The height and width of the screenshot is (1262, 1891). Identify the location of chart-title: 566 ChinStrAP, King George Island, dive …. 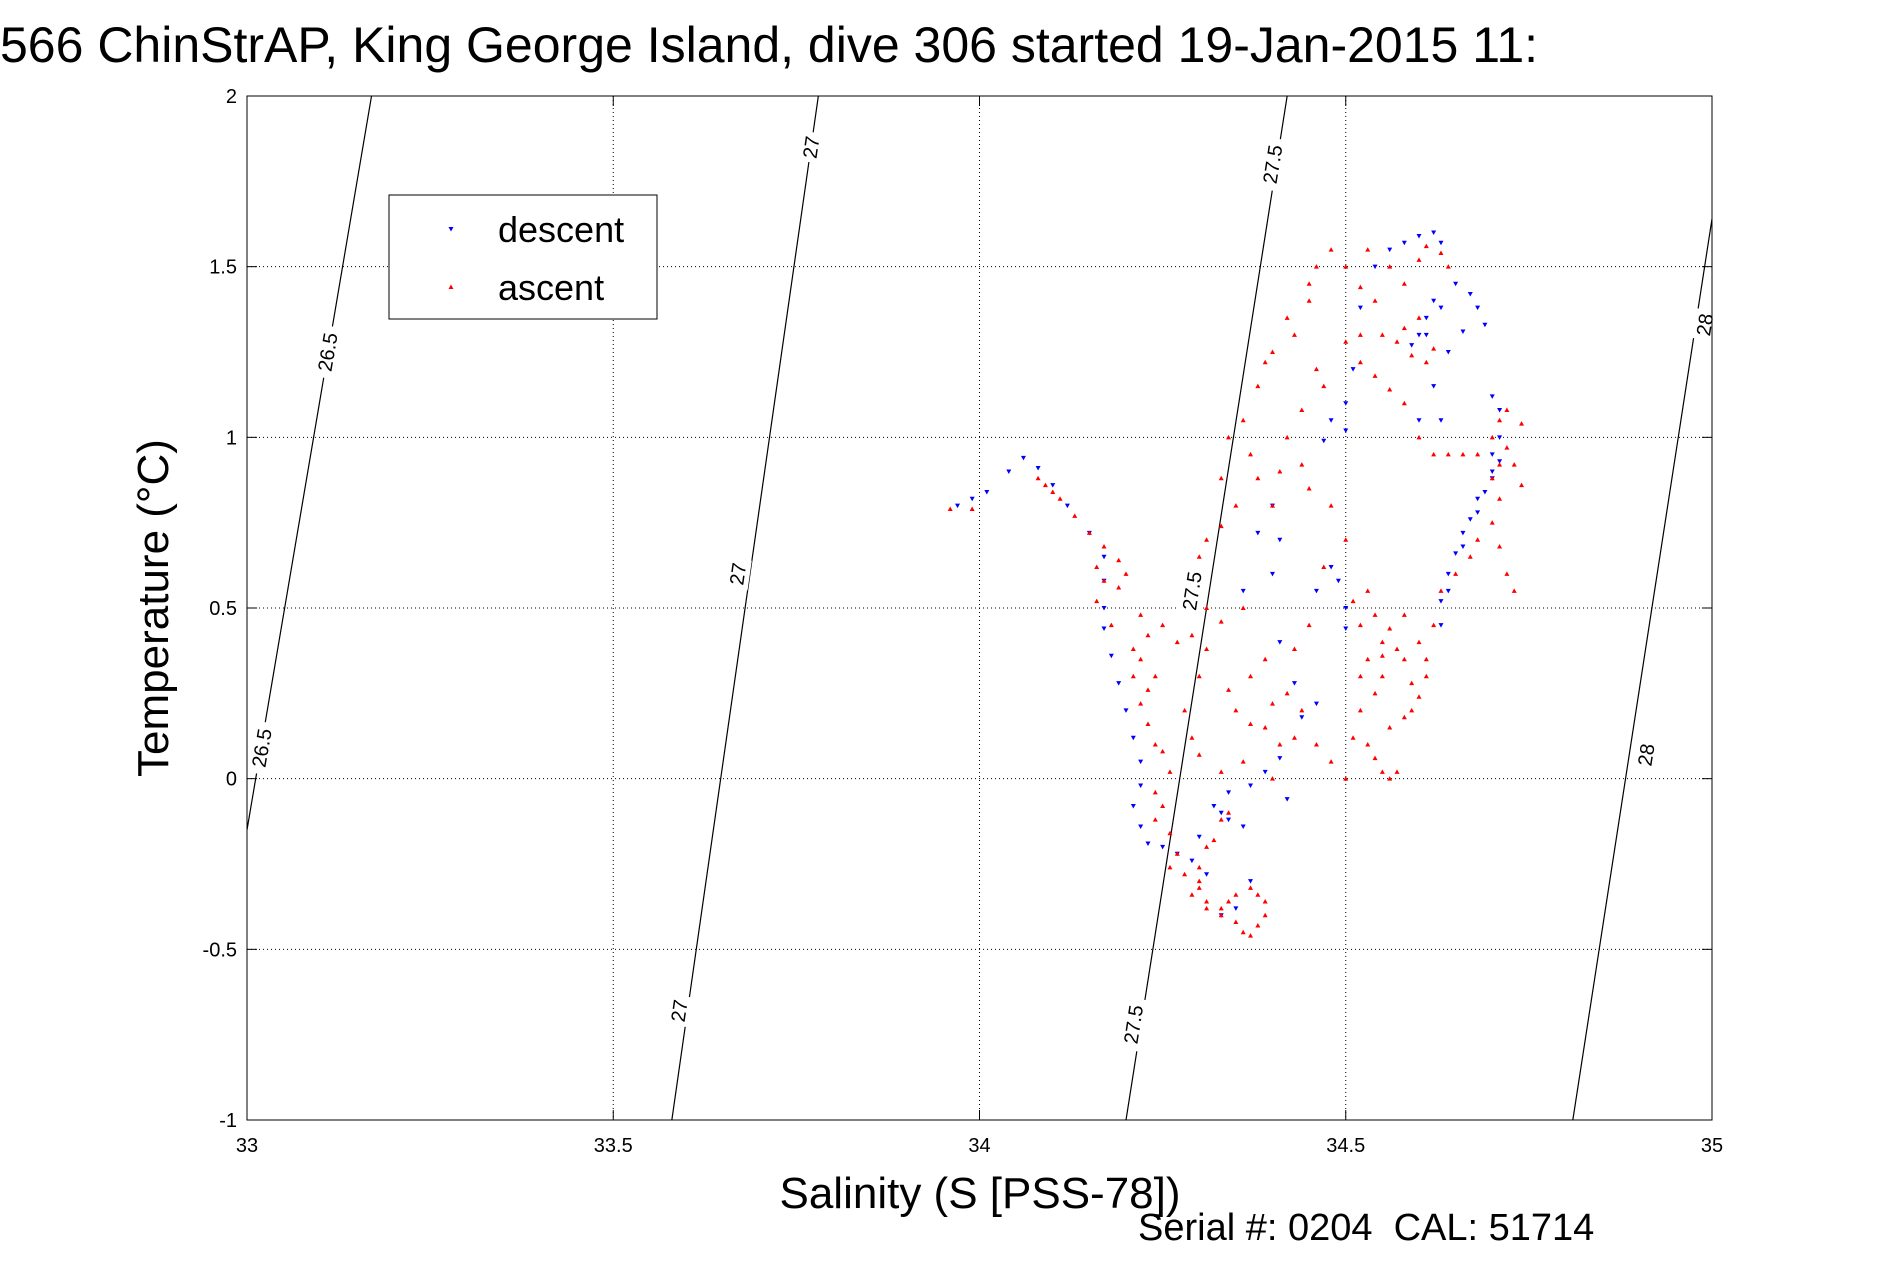
(769, 45).